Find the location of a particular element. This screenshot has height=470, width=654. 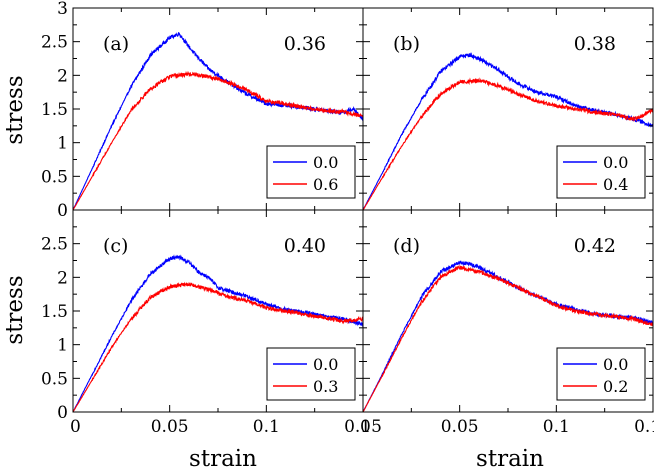

y-axis-title-top: stress is located at coordinates (15, 109).